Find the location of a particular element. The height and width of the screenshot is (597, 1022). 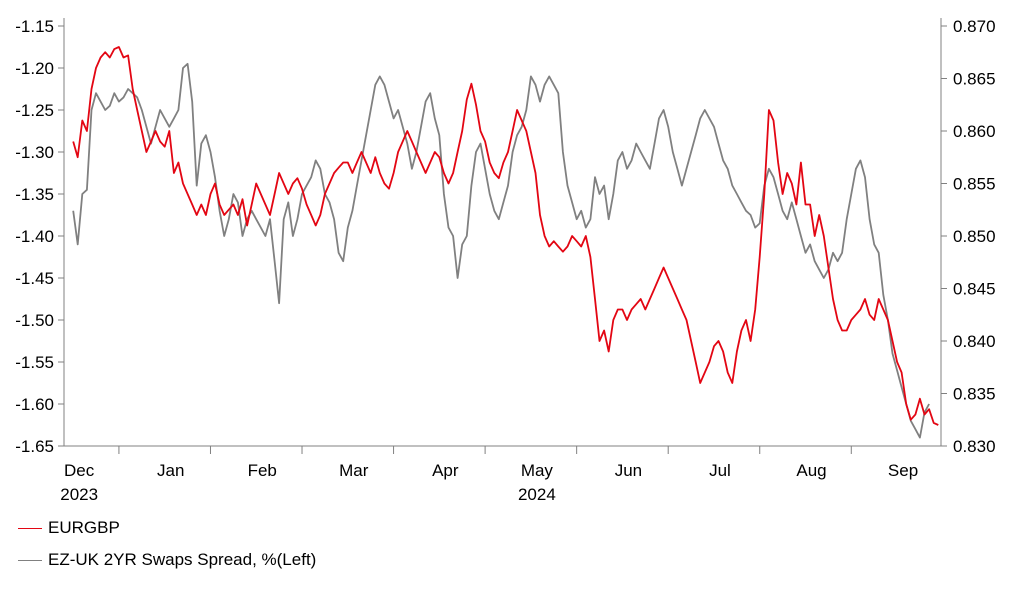

legend-item-eurgbp: EURGBP is located at coordinates (69, 528).